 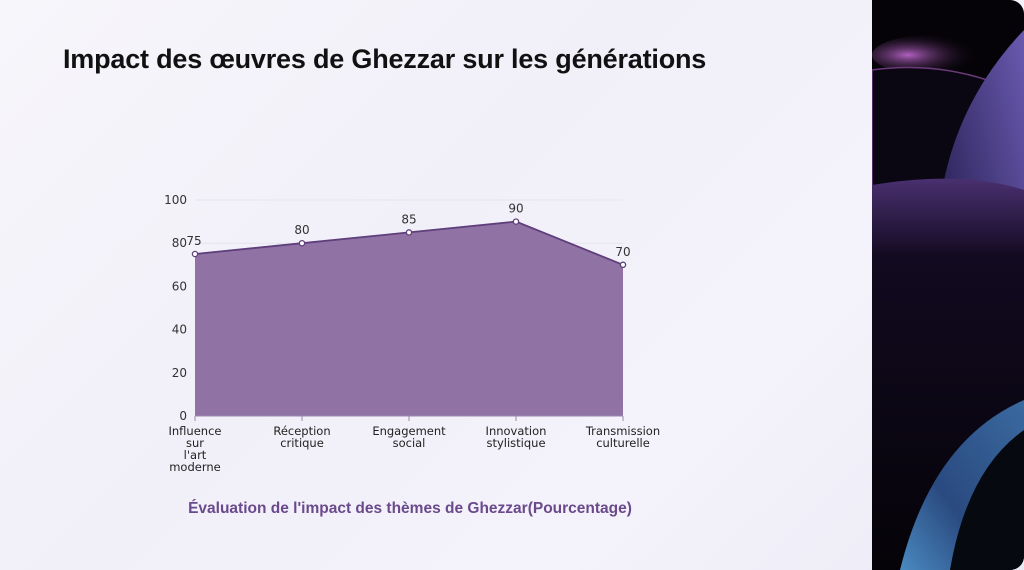 What do you see at coordinates (516, 431) in the screenshot?
I see `x-tick-label-line: Innovation` at bounding box center [516, 431].